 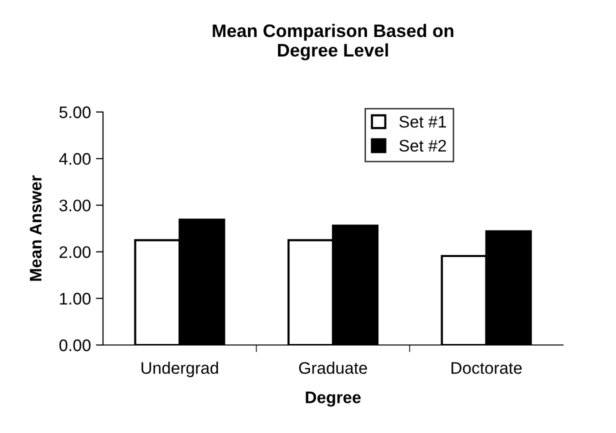 What do you see at coordinates (333, 368) in the screenshot?
I see `x-tick-label: Graduate` at bounding box center [333, 368].